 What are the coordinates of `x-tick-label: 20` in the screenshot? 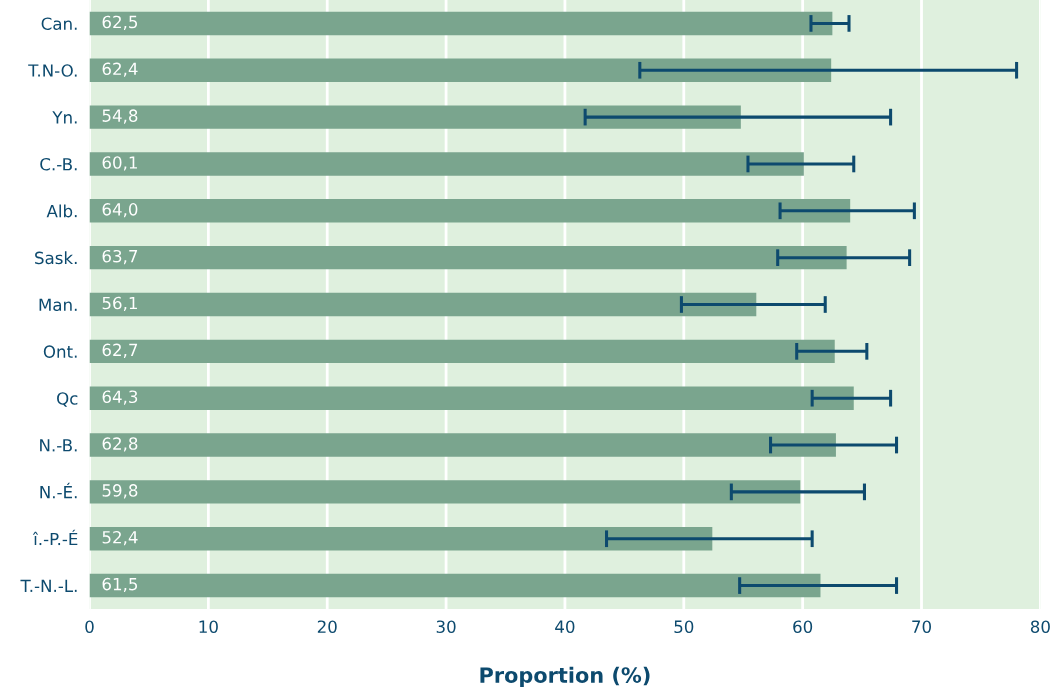 It's located at (327, 627).